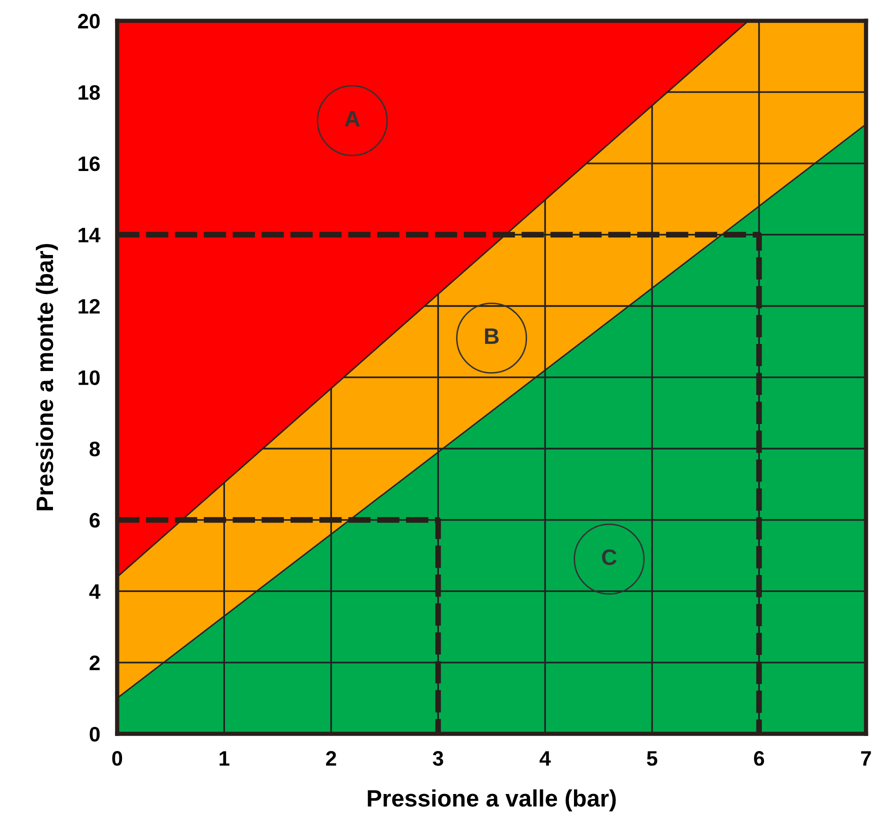 Image resolution: width=881 pixels, height=832 pixels. I want to click on x-tick-label: 3, so click(438, 758).